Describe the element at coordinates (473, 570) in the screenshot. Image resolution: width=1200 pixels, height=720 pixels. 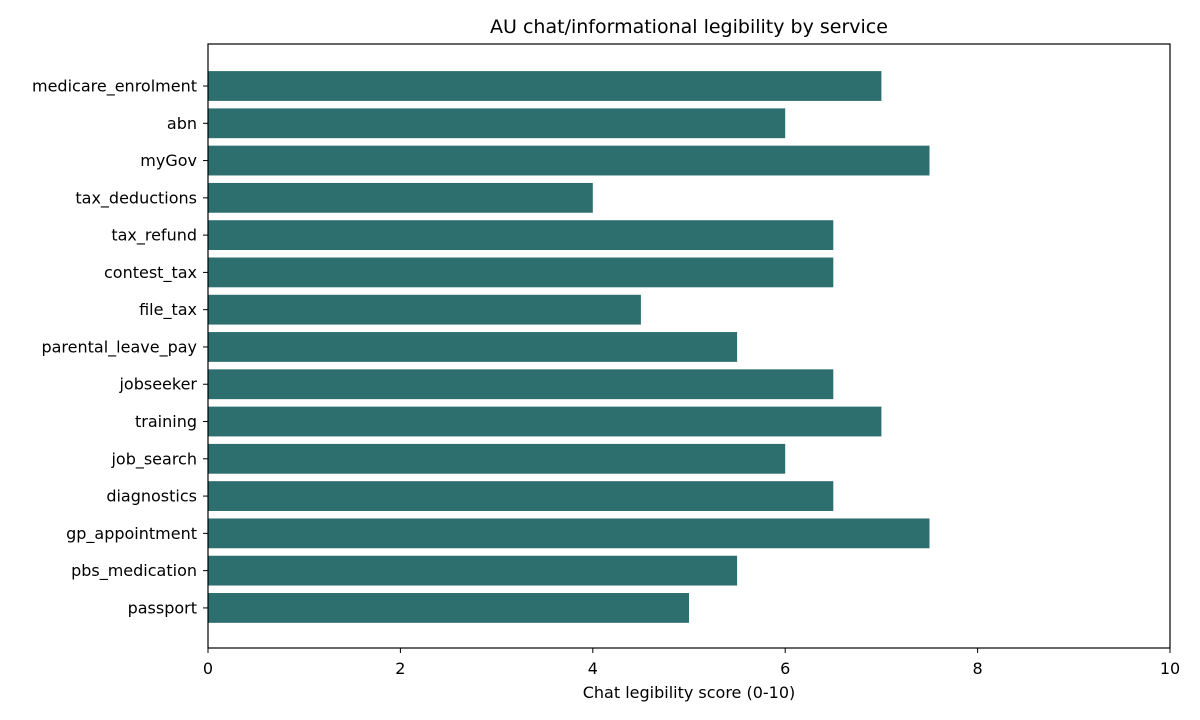
I see `bar-pbs-medication` at that location.